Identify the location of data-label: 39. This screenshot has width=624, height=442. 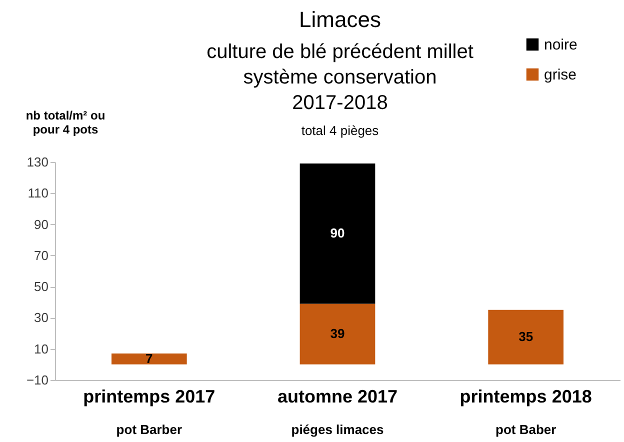
(337, 334).